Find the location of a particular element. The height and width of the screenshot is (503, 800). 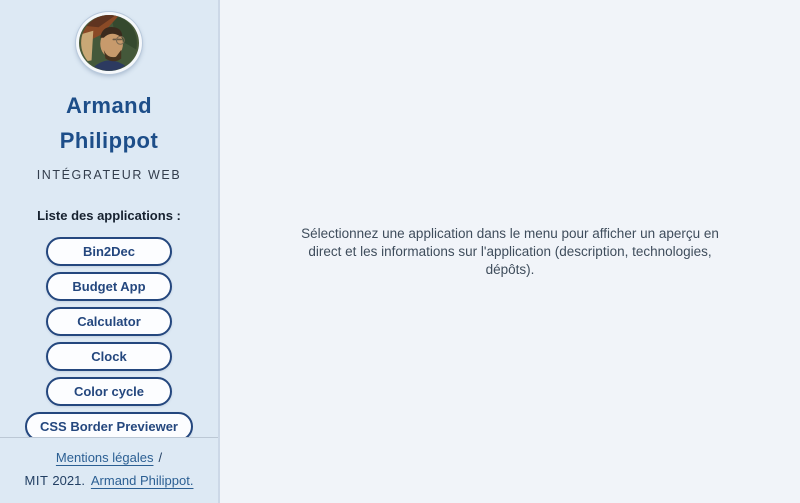

user-photo-icon is located at coordinates (109, 43).